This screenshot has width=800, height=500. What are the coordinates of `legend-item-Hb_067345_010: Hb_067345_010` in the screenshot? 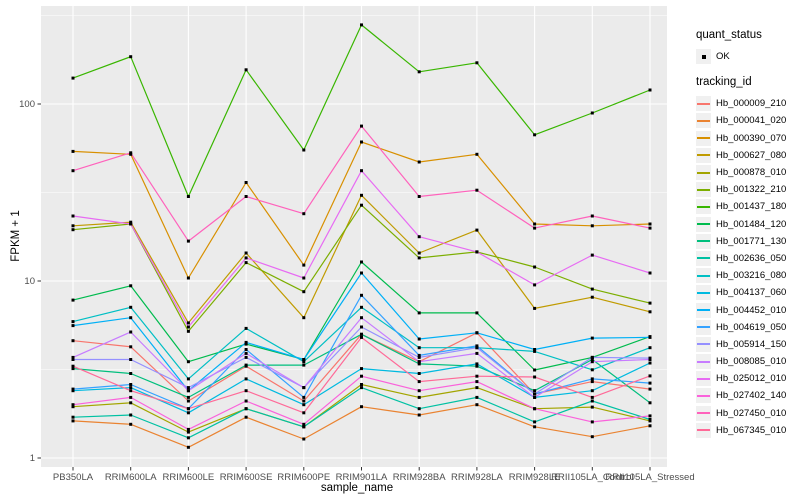 It's located at (748, 430).